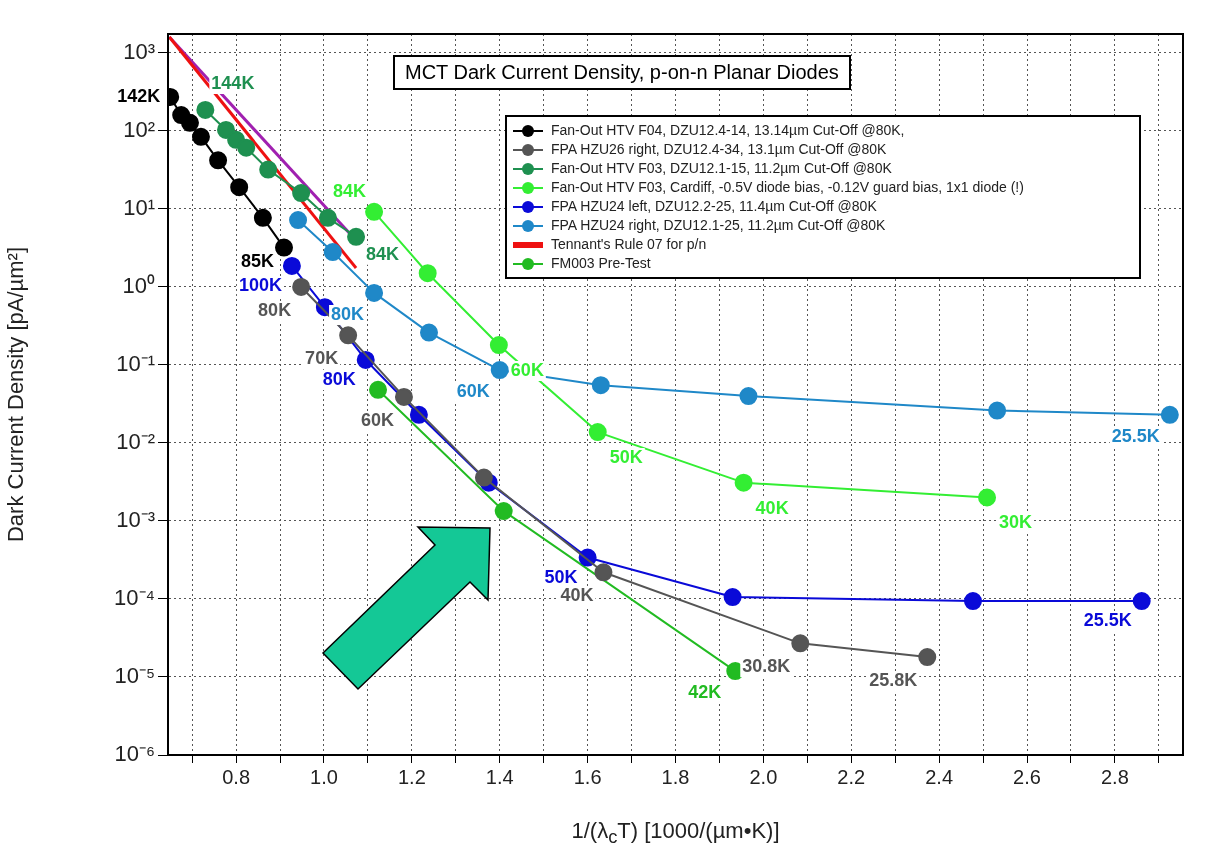 This screenshot has width=1210, height=857. I want to click on legend-label: Fan-Out HTV F04, DZU12.4-14, 13.14µm Cut-Off @80K,, so click(728, 130).